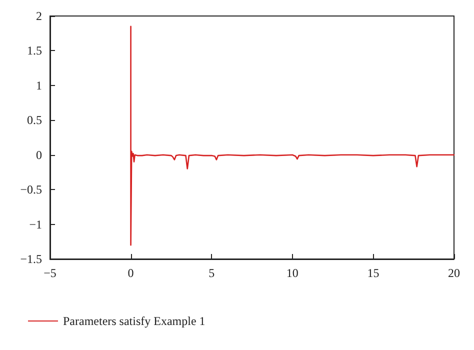 This screenshot has width=474, height=350. Describe the element at coordinates (31, 189) in the screenshot. I see `y-tick-label: −0.5` at that location.